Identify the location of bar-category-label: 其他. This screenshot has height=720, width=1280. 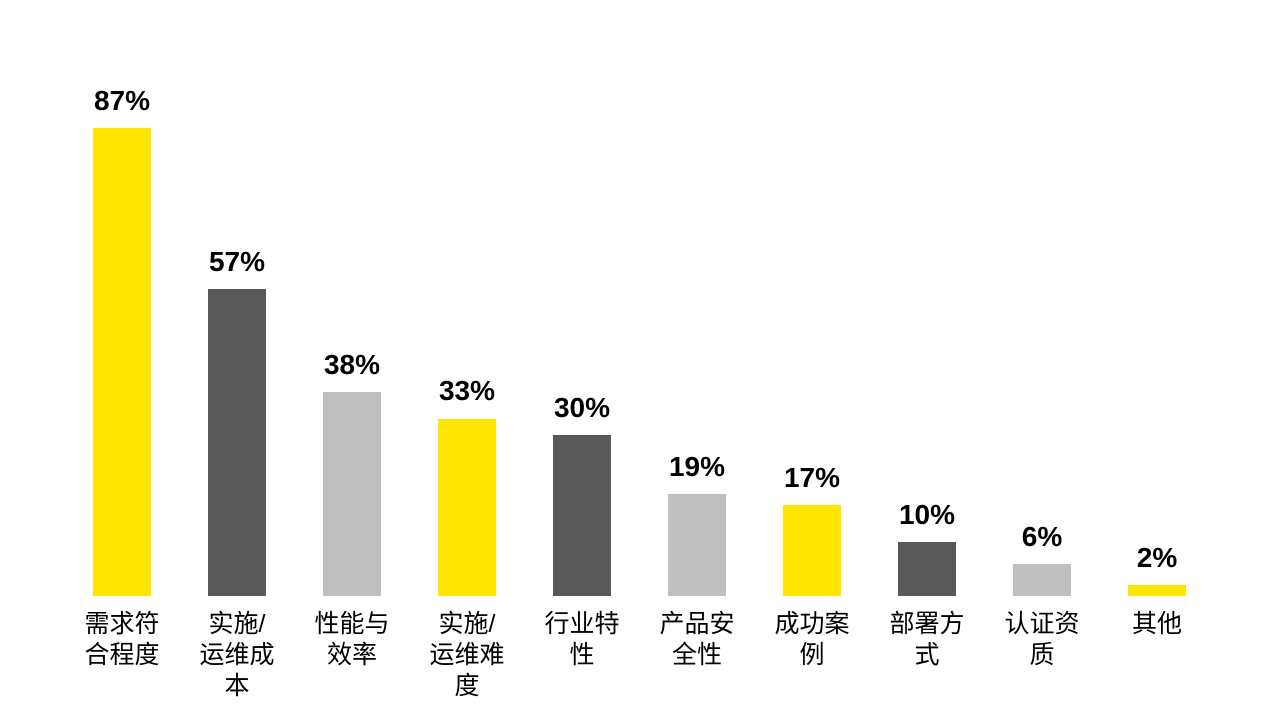
(1156, 624).